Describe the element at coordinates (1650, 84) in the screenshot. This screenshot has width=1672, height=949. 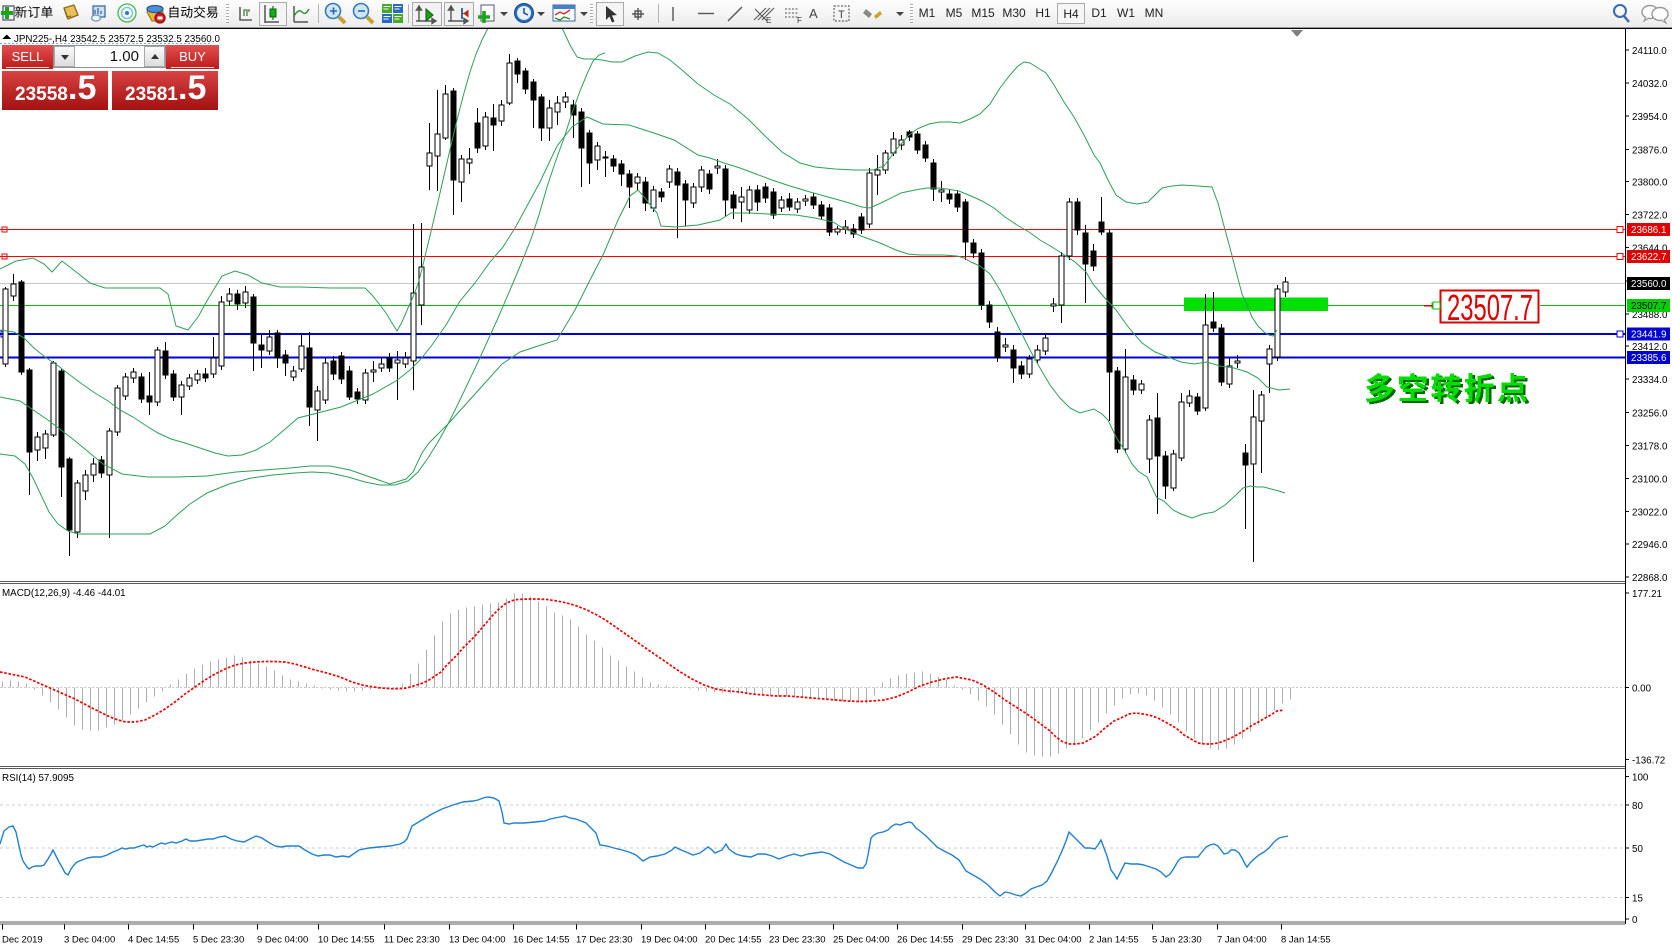
I see `svg-text: 24032.0` at that location.